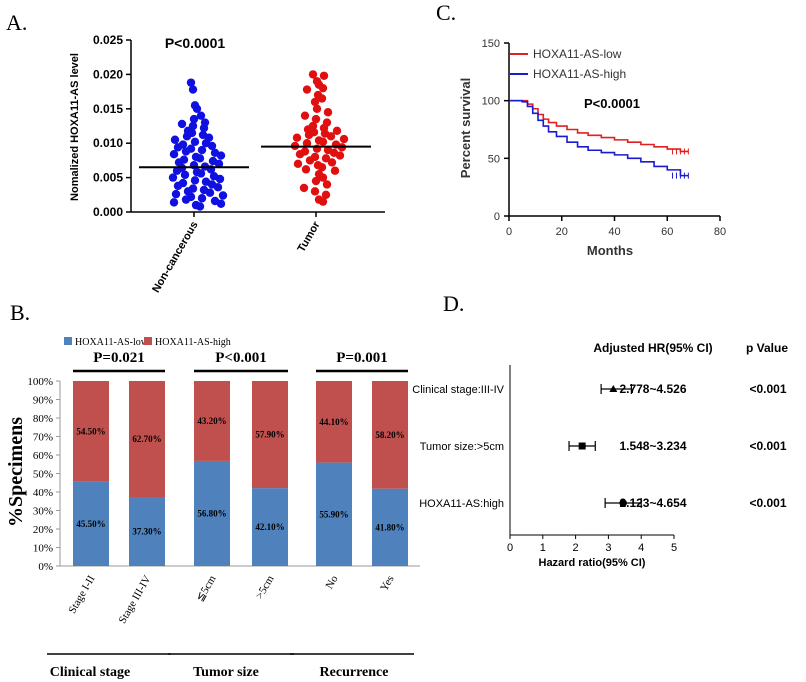 Image resolution: width=806 pixels, height=682 pixels. I want to click on panel-b-label-high: 43.20%, so click(211, 421).